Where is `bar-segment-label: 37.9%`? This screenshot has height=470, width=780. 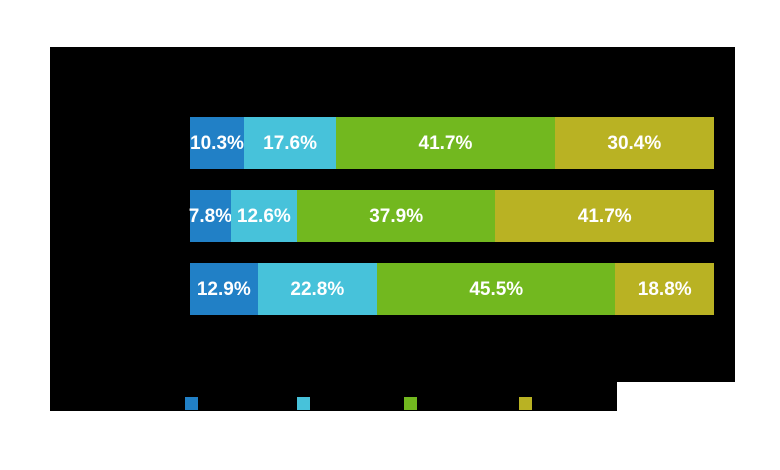
bar-segment-label: 37.9% is located at coordinates (396, 216).